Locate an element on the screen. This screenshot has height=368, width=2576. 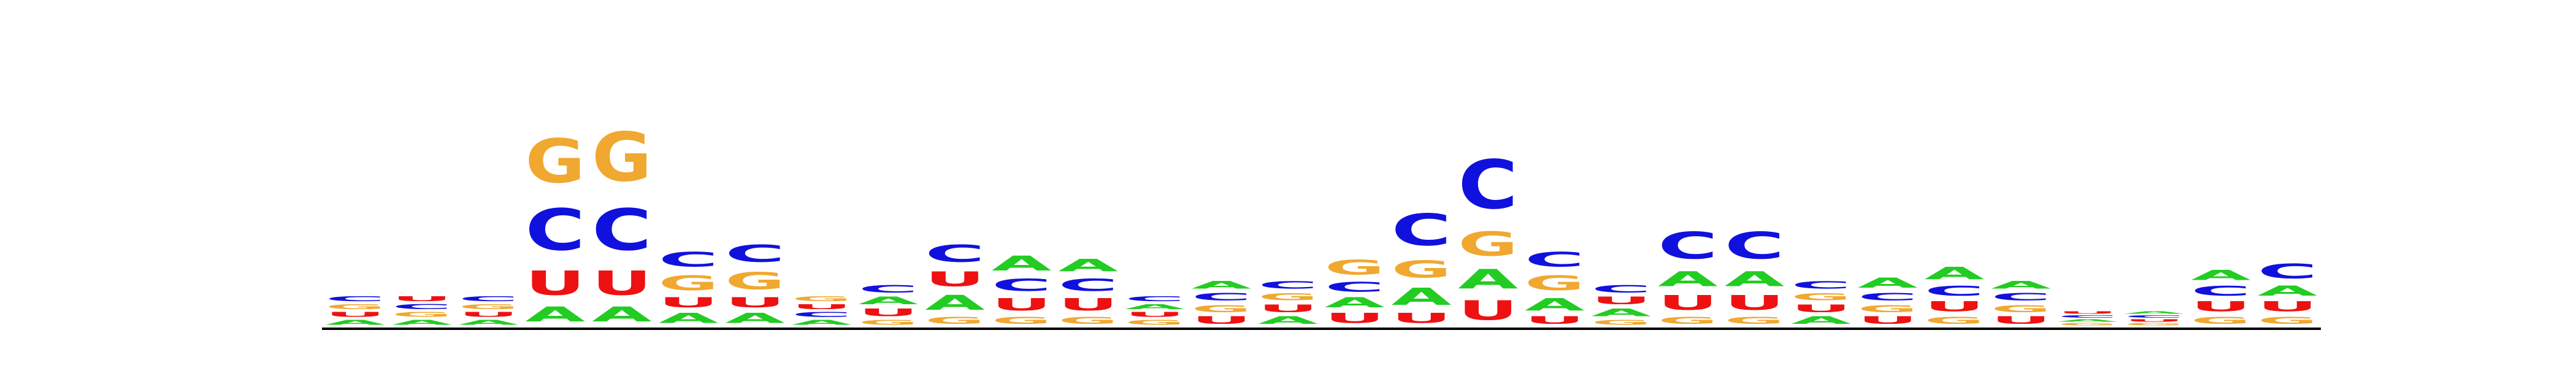
logo-letter-a-pos-9: A is located at coordinates (888, 301).